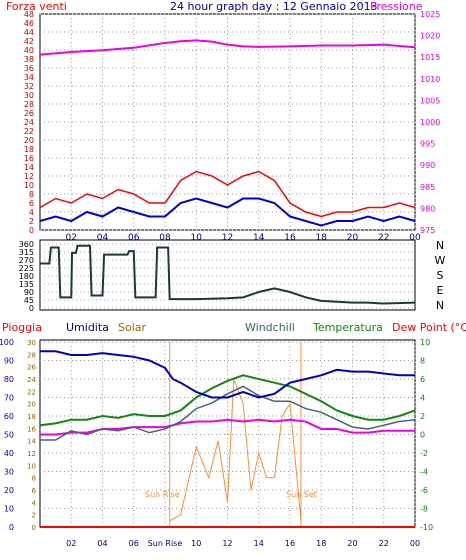 Image resolution: width=466 pixels, height=560 pixels. What do you see at coordinates (31, 355) in the screenshot?
I see `solar-tick-label: 28` at bounding box center [31, 355].